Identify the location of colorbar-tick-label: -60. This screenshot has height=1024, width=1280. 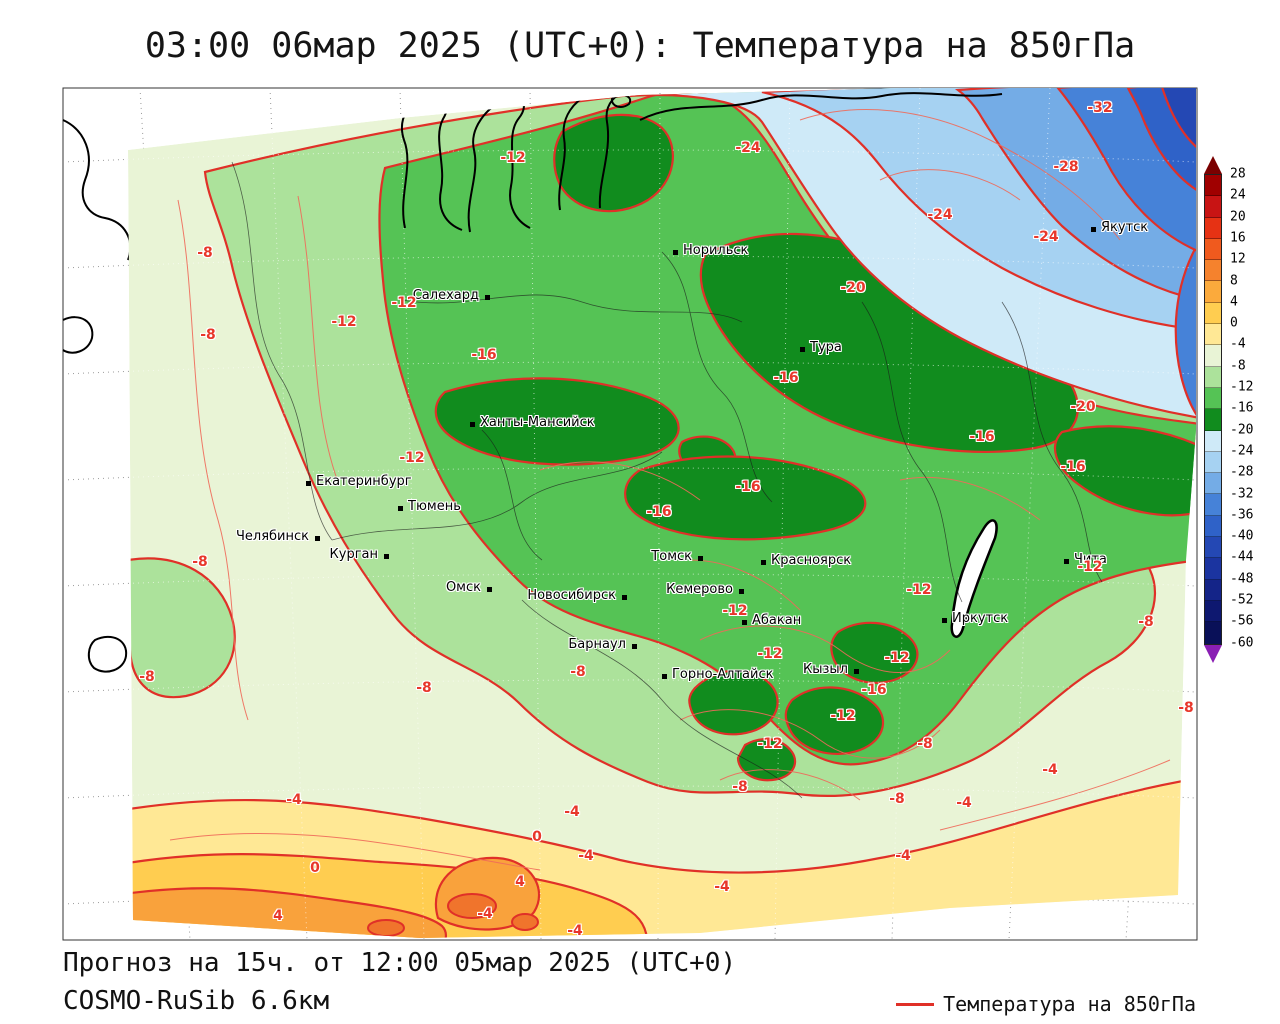
(1242, 643).